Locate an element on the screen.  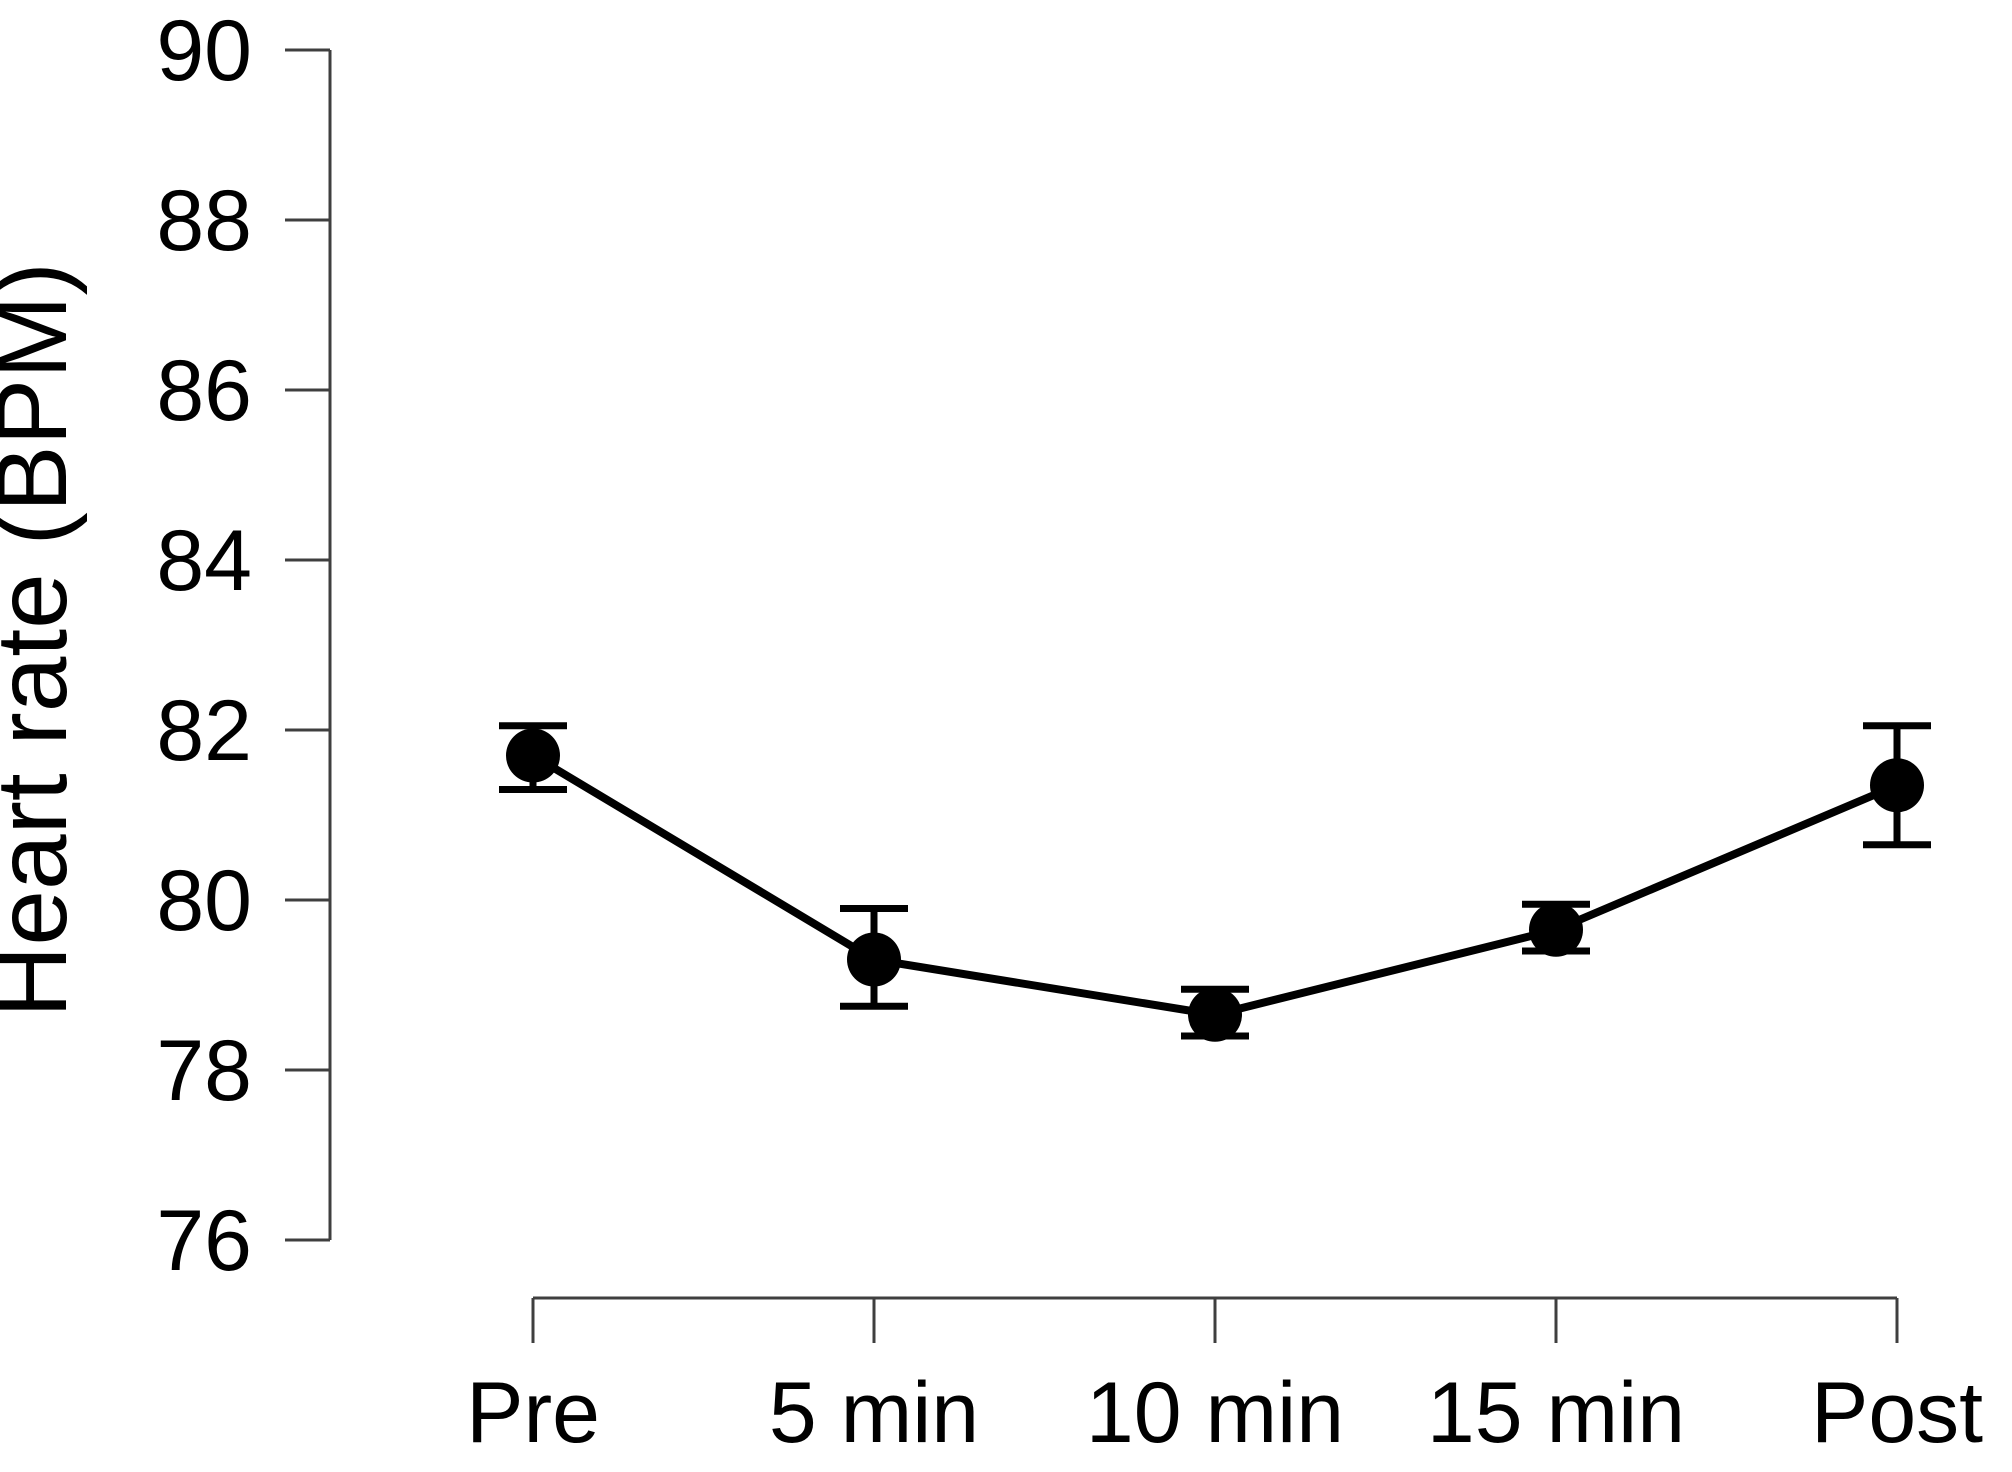
y-axis: 76 78 80 82 84 86 88 90 is located at coordinates (244, 646).